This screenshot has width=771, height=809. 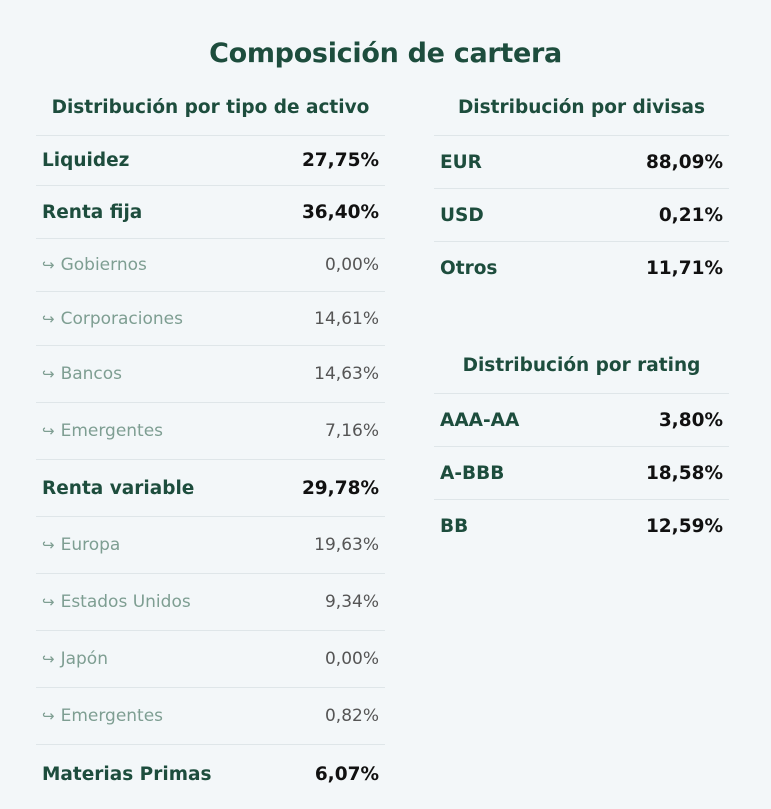 I want to click on row-label-text: Otros, so click(x=469, y=268).